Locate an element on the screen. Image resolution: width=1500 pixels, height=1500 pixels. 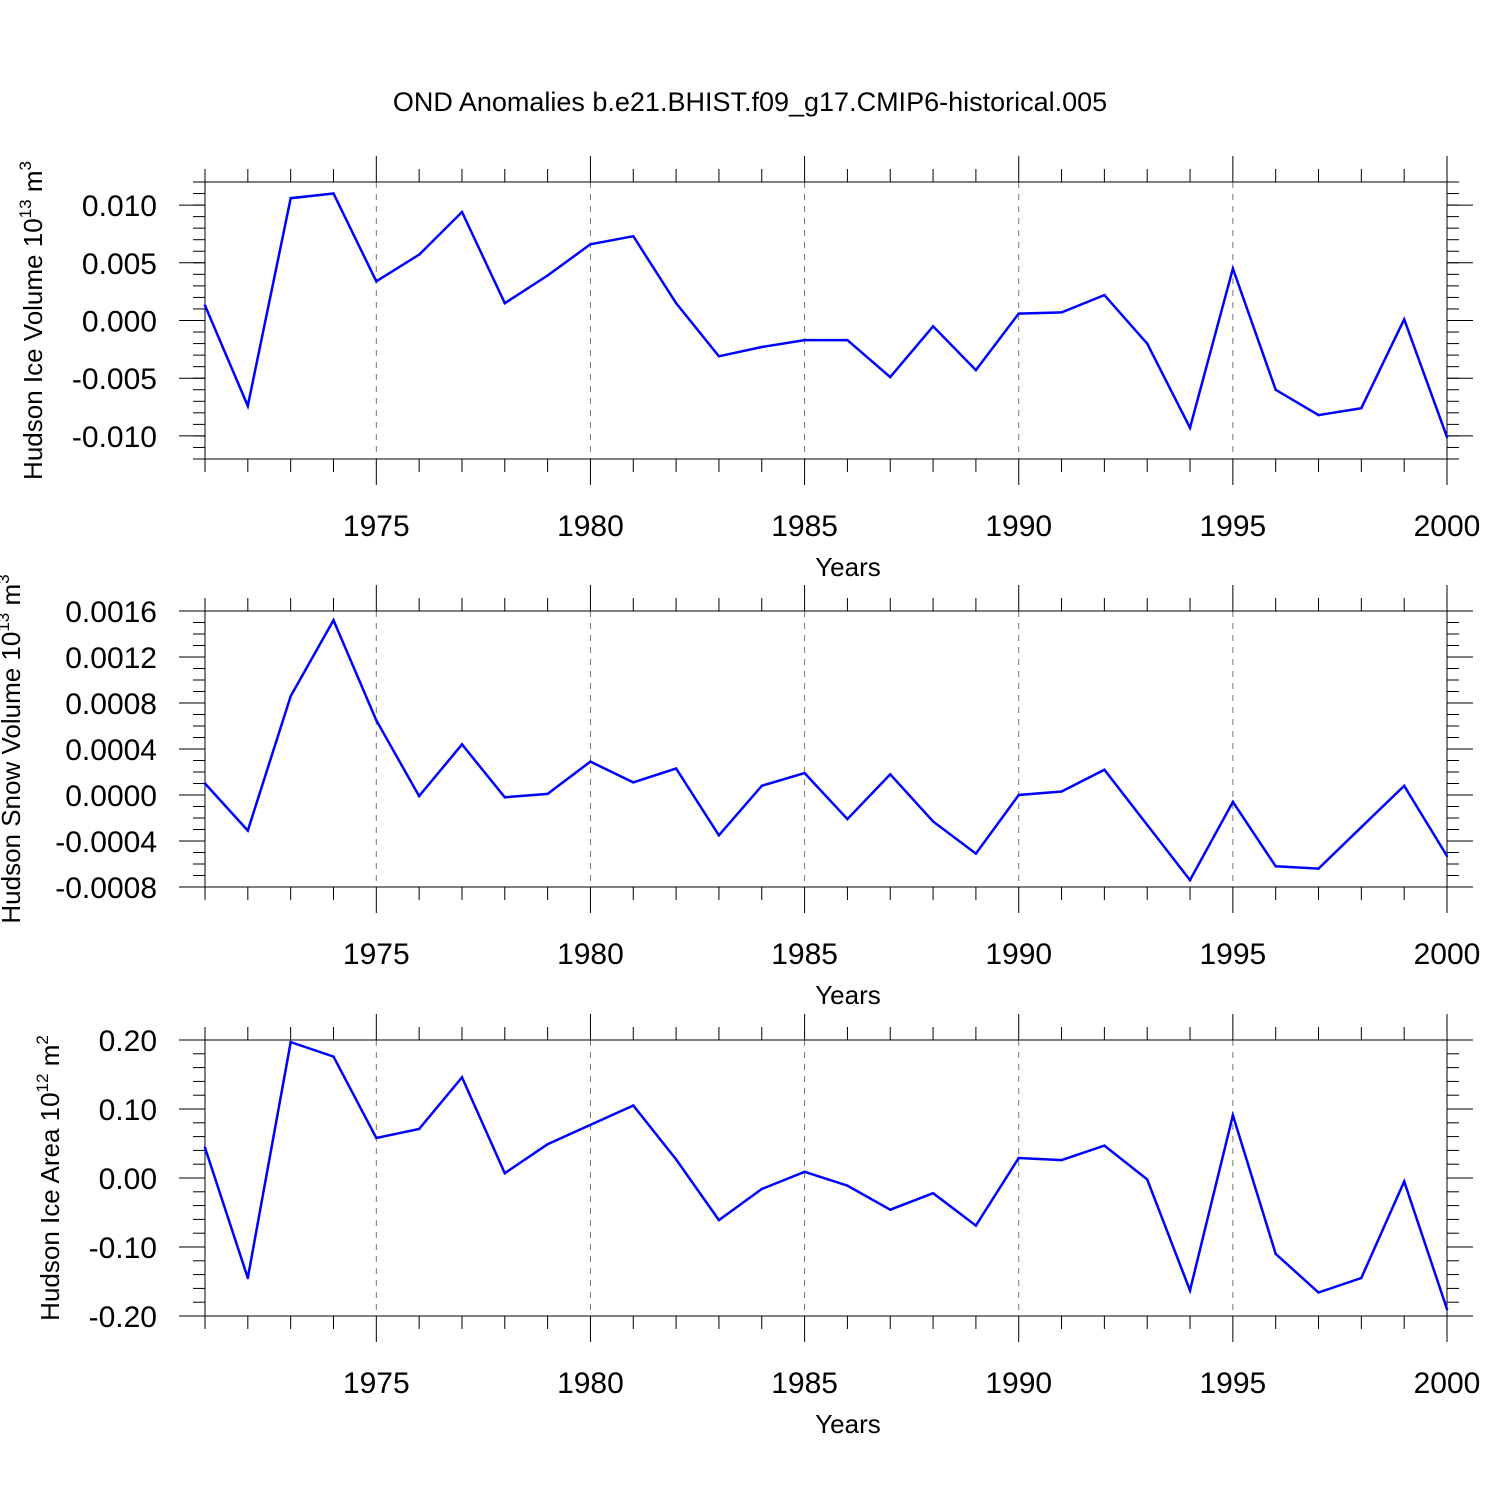
y-axis-label: Hudson Snow Volume 1013 m3 is located at coordinates (13, 748).